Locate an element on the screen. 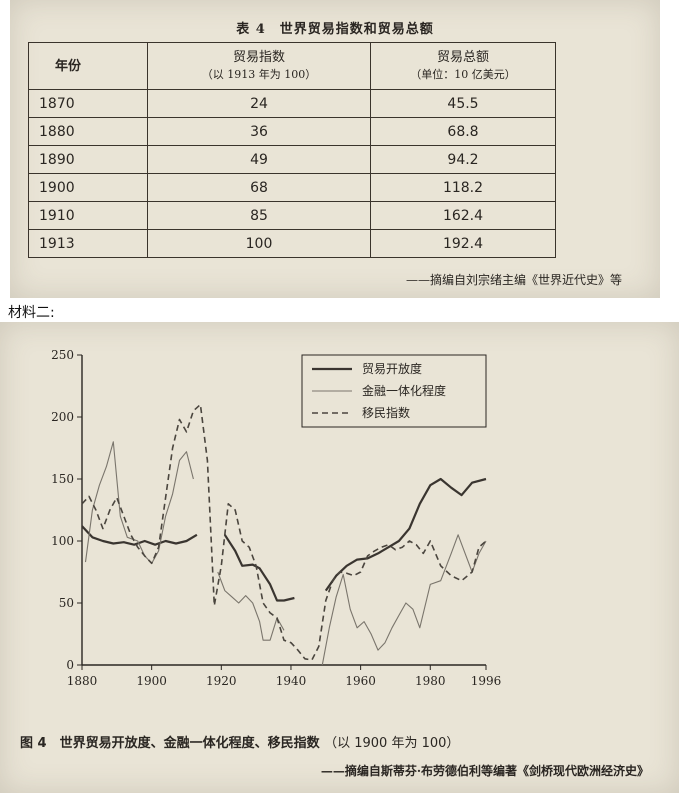 The height and width of the screenshot is (793, 679). cell-index: 85 is located at coordinates (259, 215).